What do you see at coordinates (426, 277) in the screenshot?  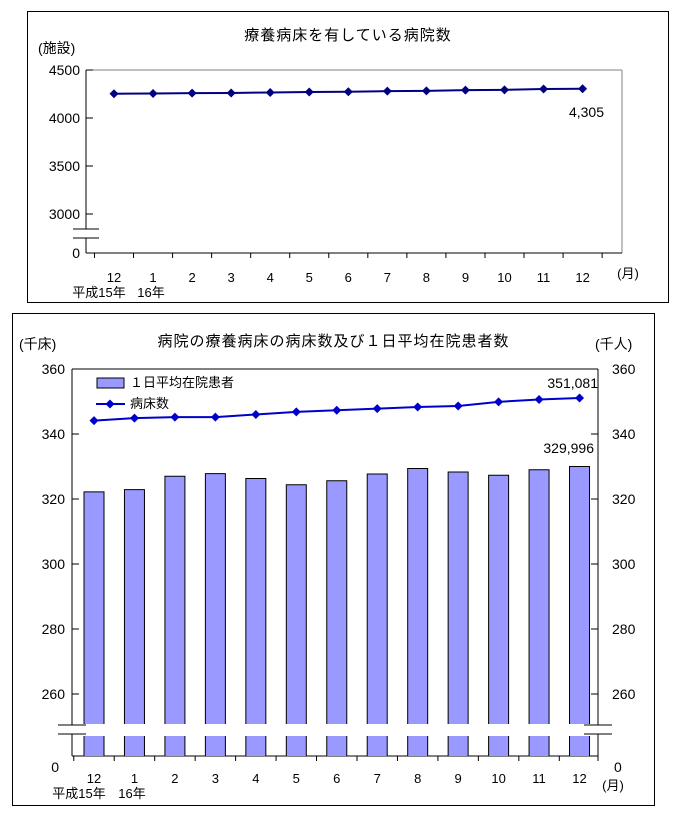 I see `x-tick-label: 8` at bounding box center [426, 277].